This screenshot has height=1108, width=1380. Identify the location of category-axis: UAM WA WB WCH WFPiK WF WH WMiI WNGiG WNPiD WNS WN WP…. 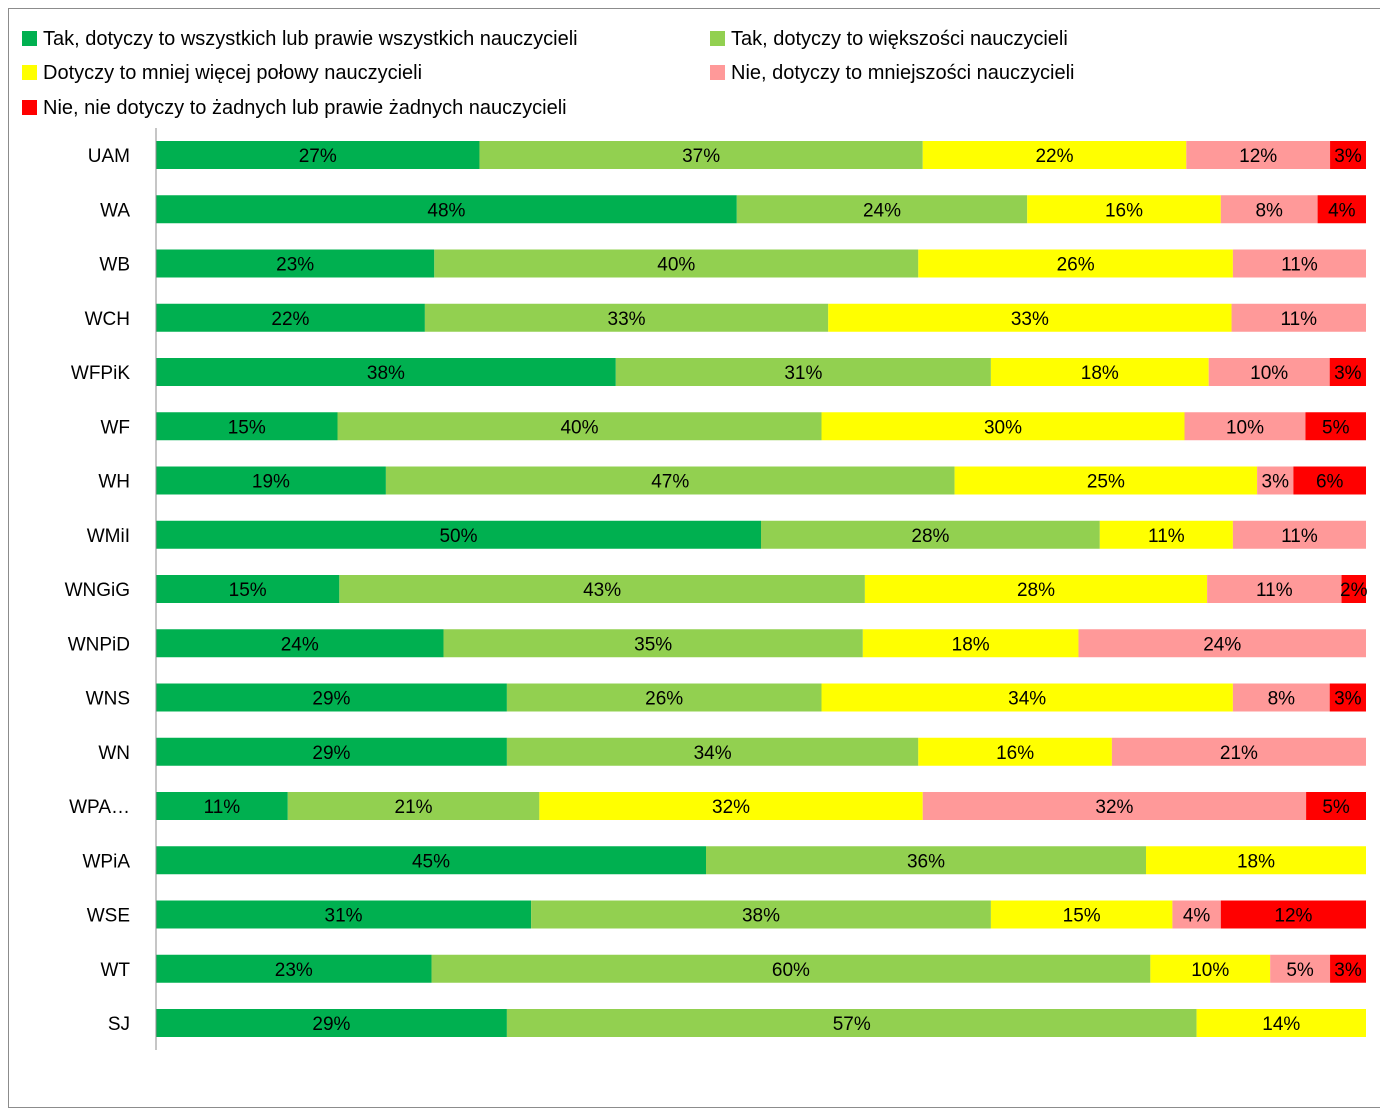
(98, 590).